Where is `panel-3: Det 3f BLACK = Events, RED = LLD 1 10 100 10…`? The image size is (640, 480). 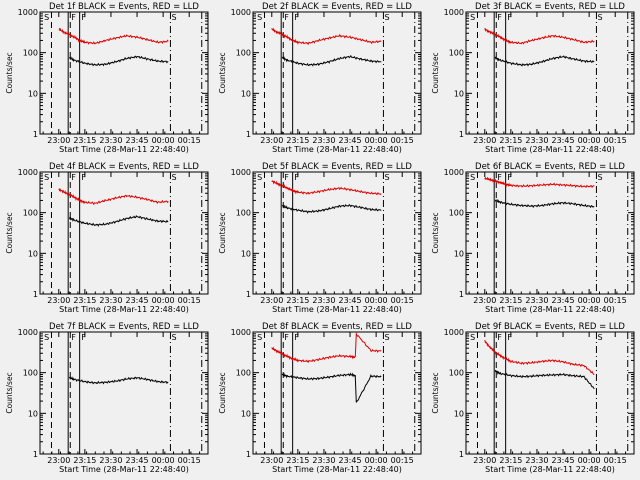
panel-3: Det 3f BLACK = Events, RED = LLD 1 10 100 10… is located at coordinates (533, 78).